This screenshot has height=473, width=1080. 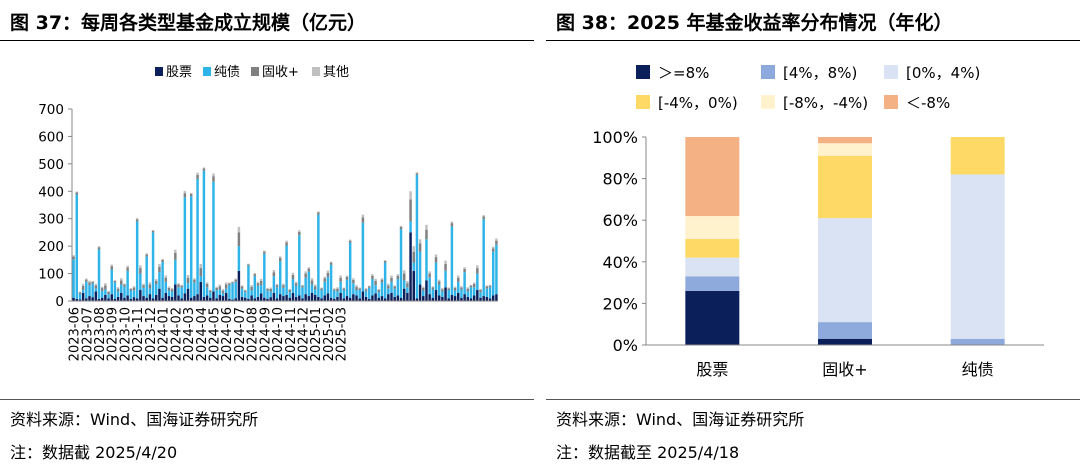 I want to click on right-footer-rule, so click(x=813, y=399).